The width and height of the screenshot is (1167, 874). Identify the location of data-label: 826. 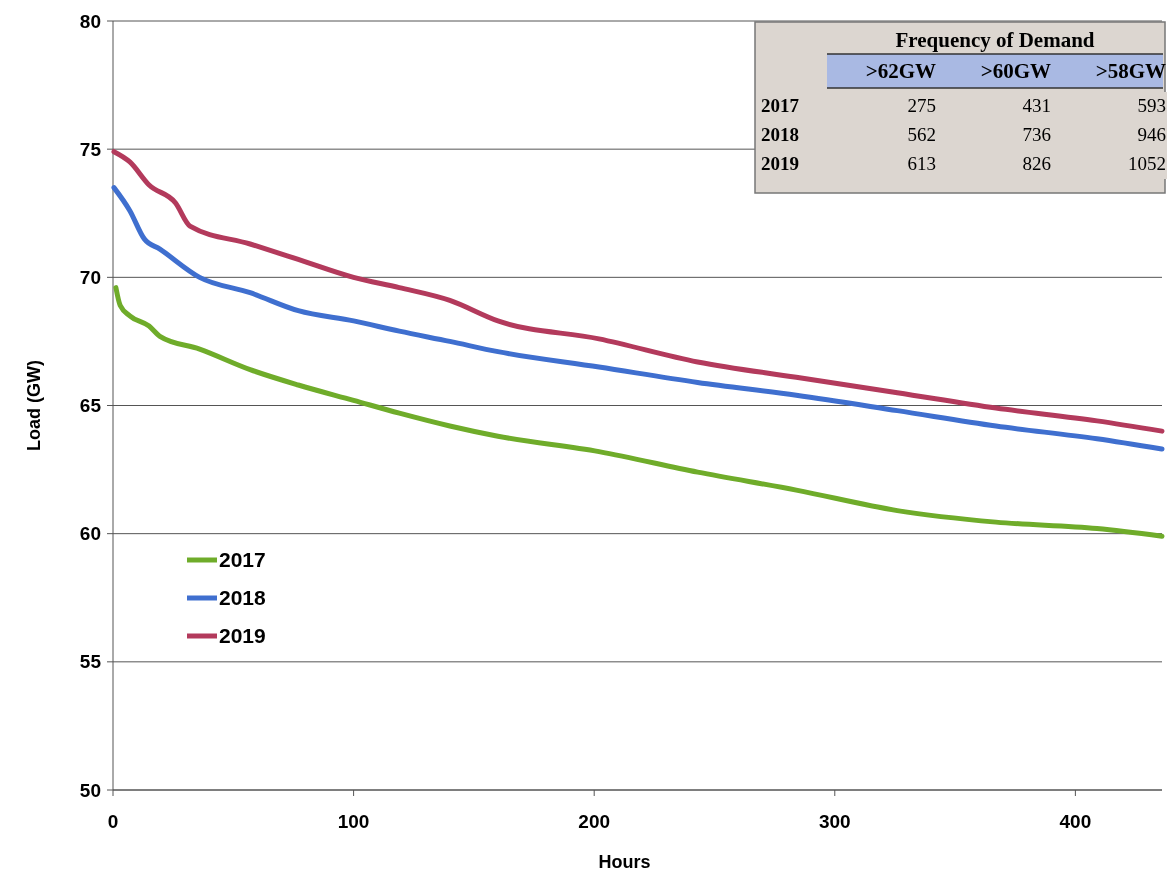
(1036, 163).